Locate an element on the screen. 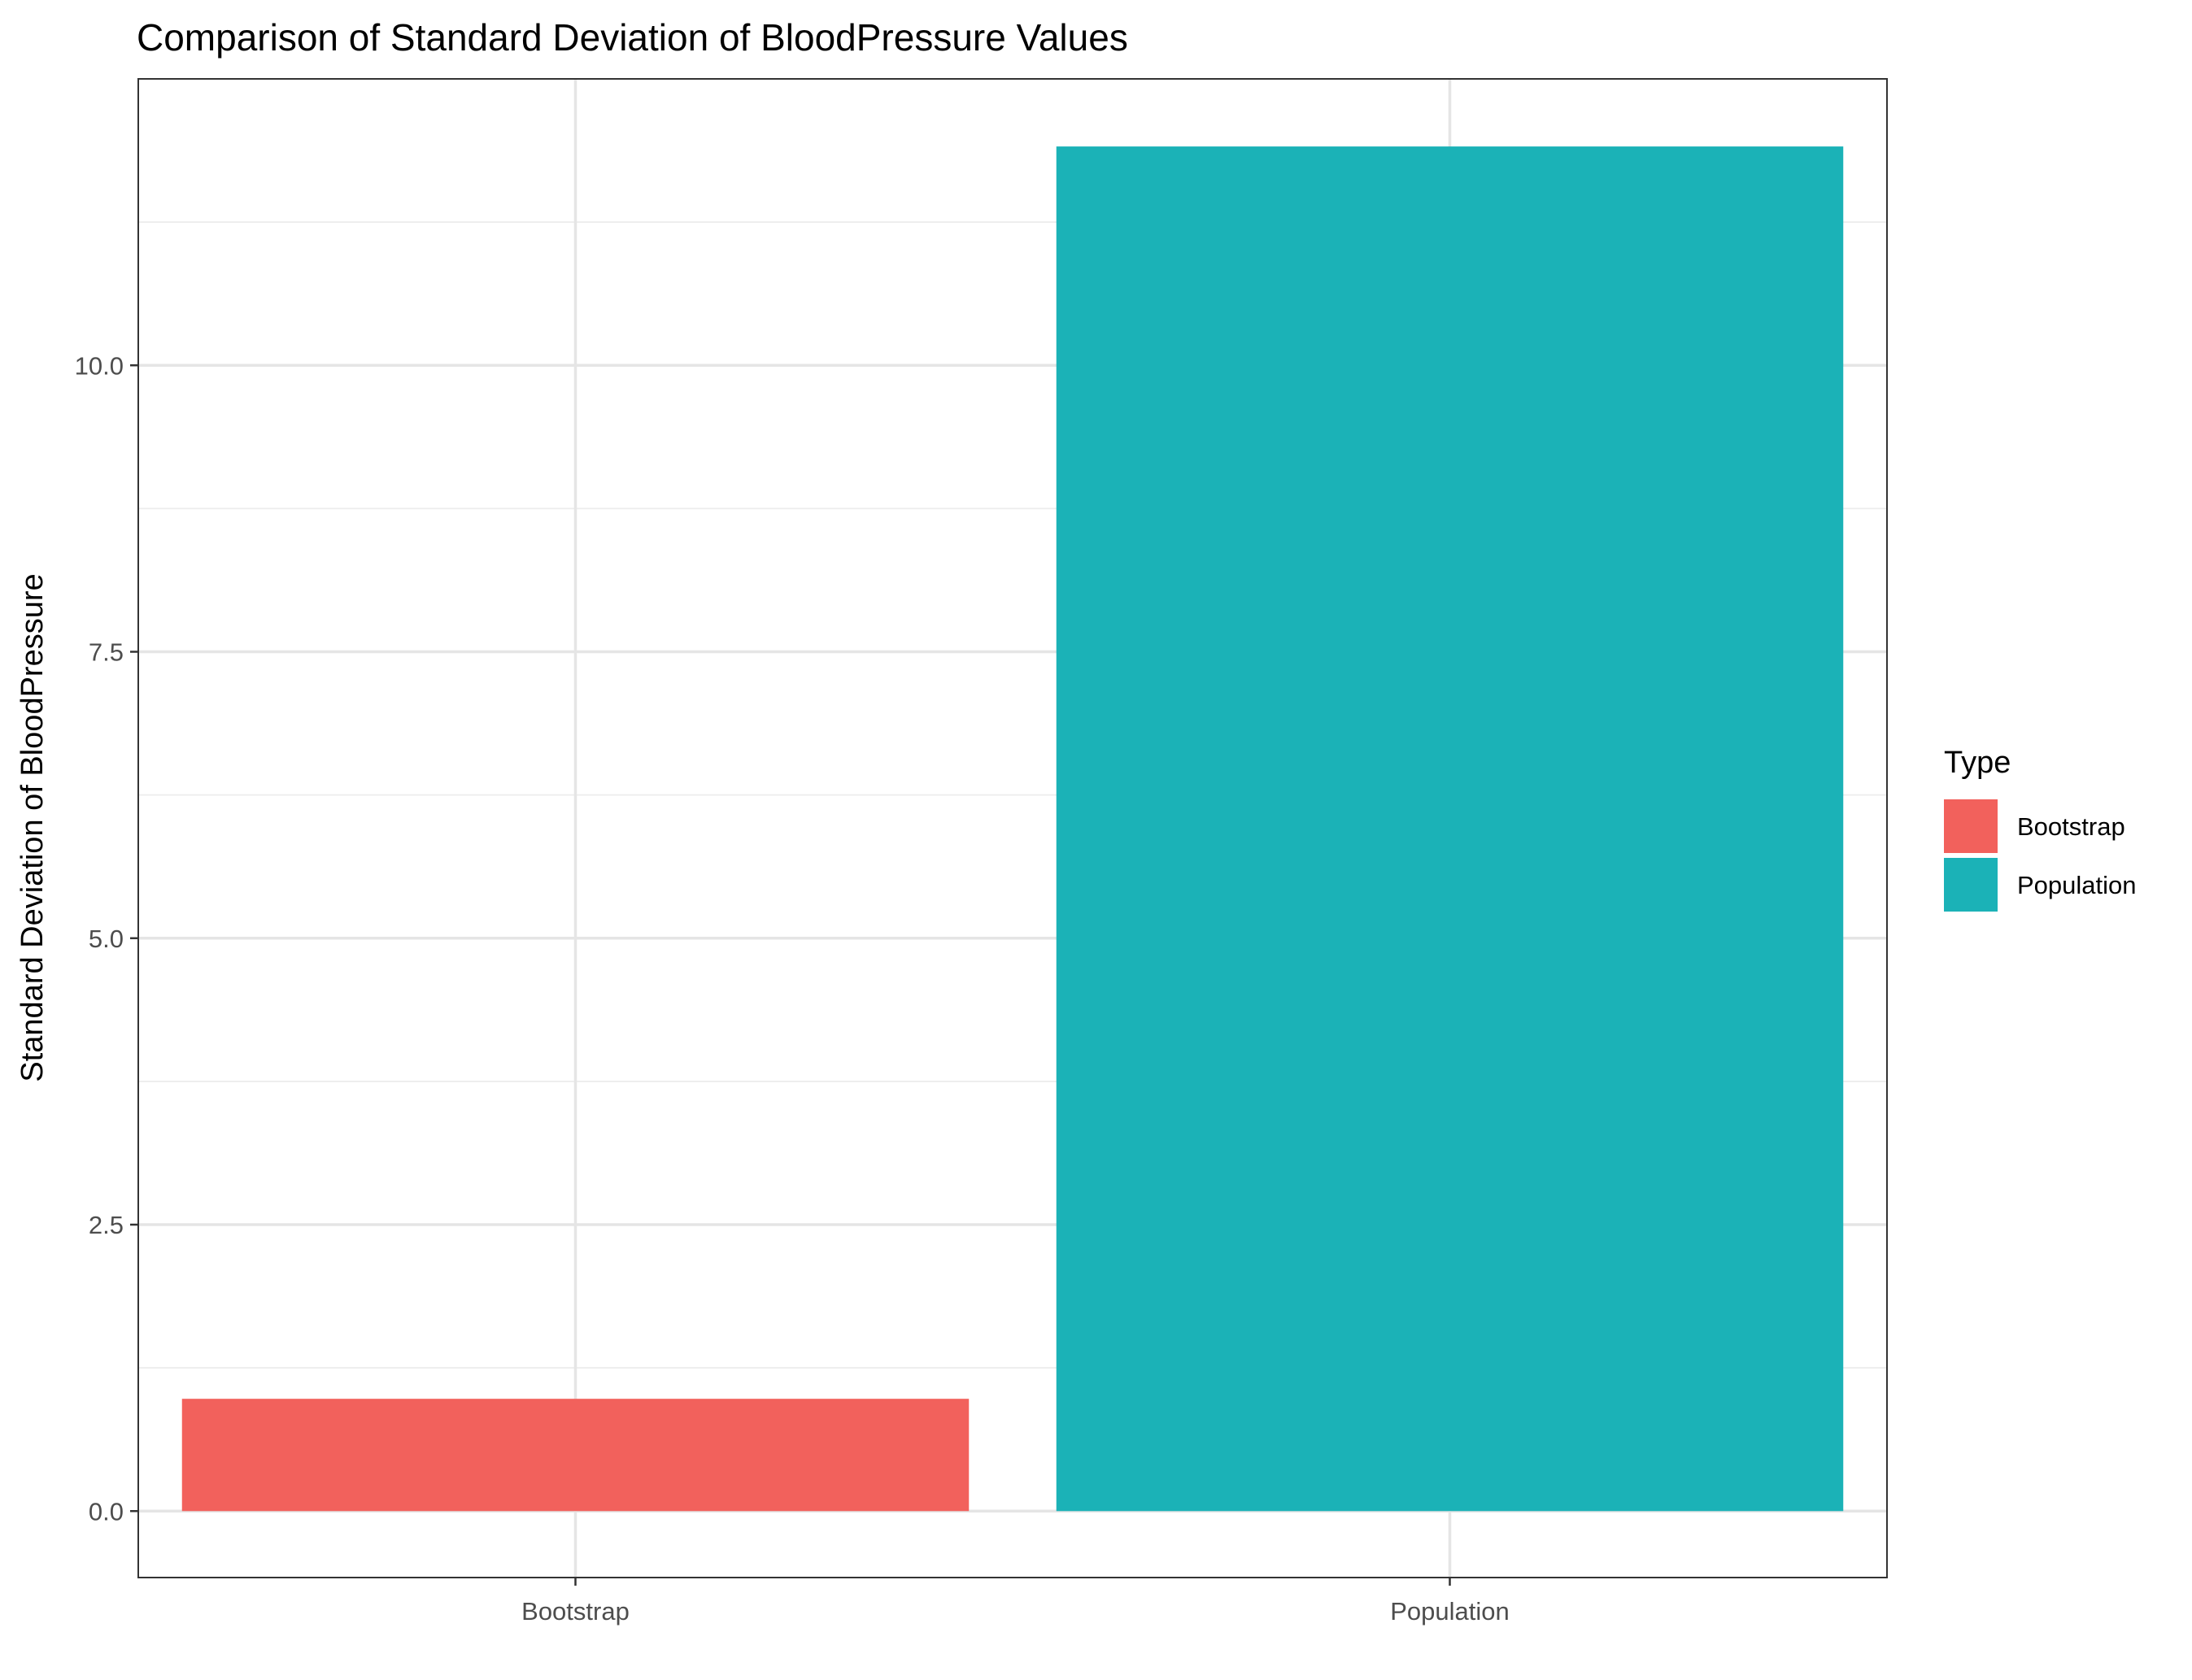  y-tick-label: 7.5 is located at coordinates (107, 652).